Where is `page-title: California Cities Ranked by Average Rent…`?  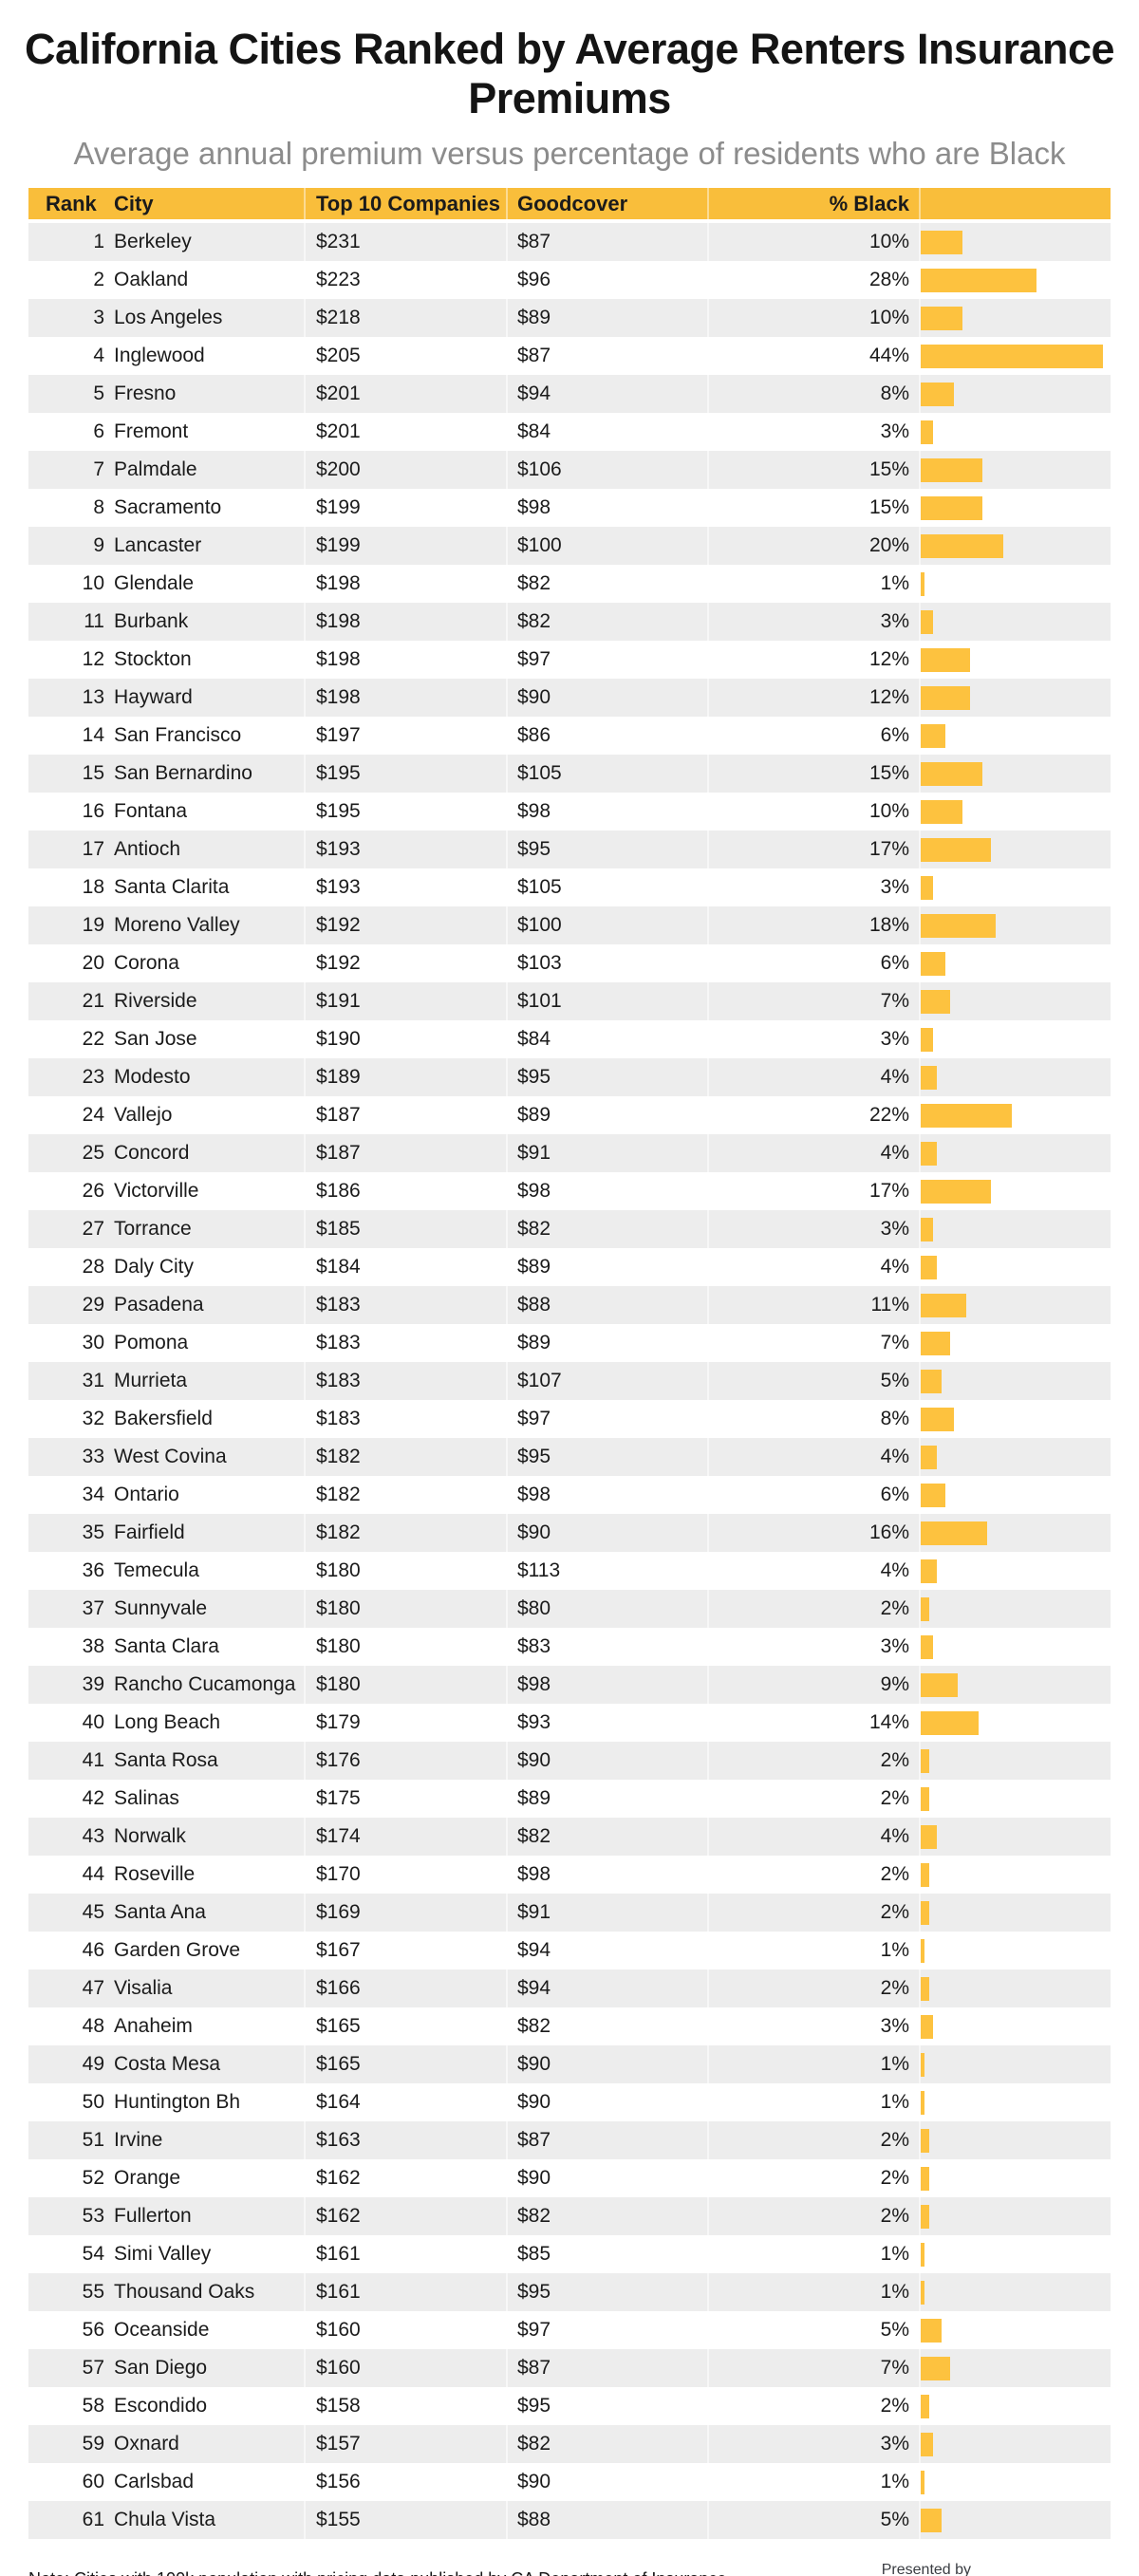 page-title: California Cities Ranked by Average Rent… is located at coordinates (569, 73).